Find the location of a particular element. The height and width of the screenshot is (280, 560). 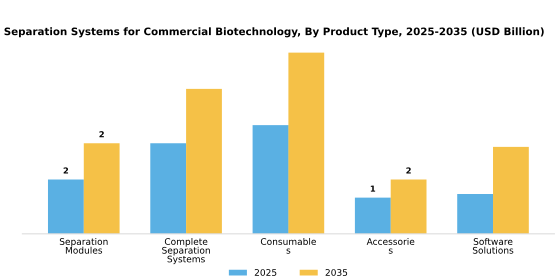

data-label: 1 is located at coordinates (373, 189).